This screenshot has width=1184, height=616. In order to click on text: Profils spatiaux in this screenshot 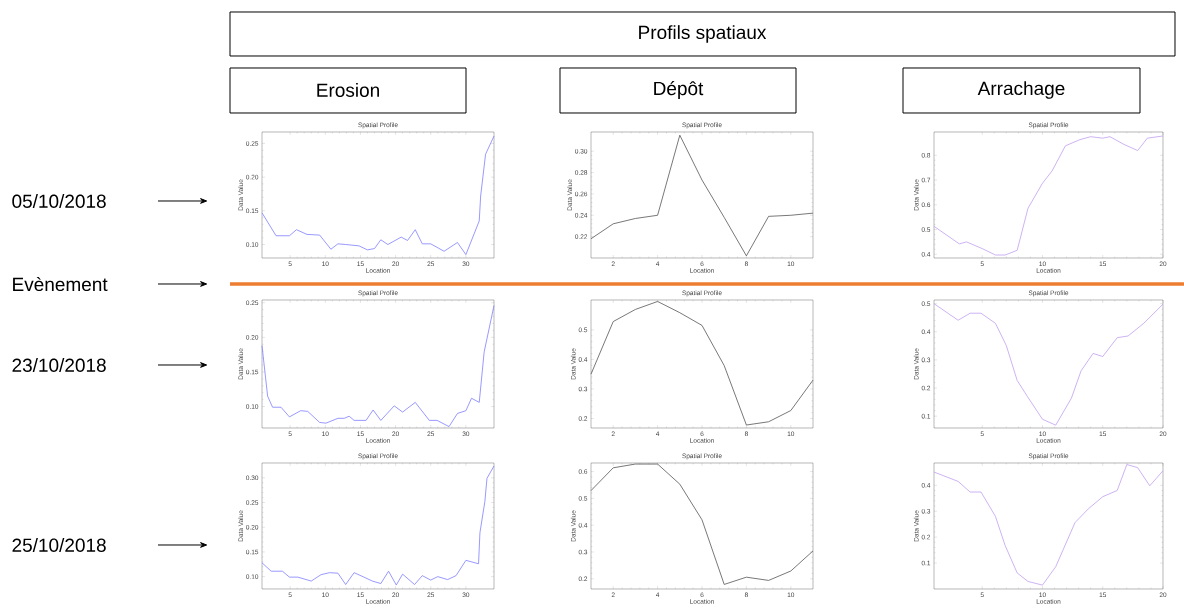, I will do `click(703, 34)`.